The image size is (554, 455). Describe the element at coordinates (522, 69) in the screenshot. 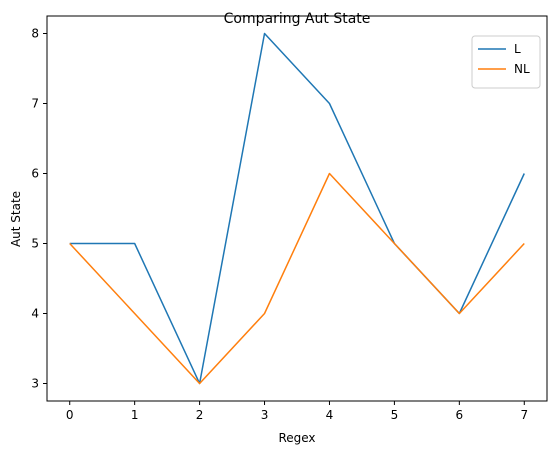

I see `legend-label-nl: NL` at that location.